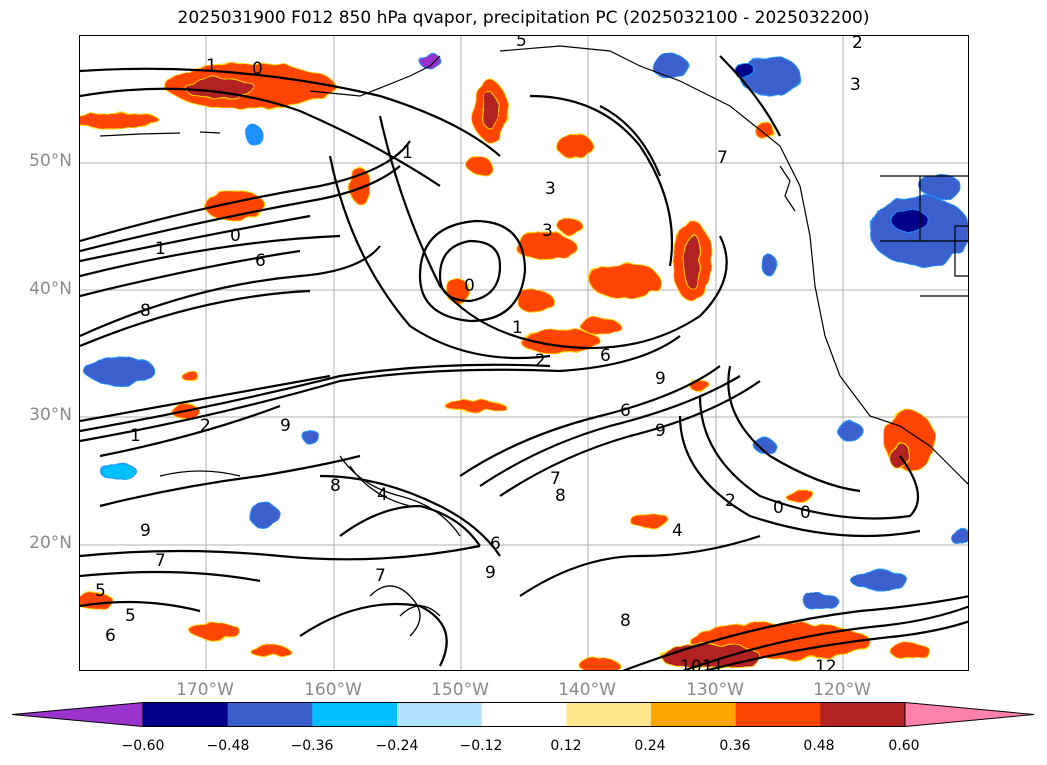  Describe the element at coordinates (310, 546) in the screenshot. I see `qvapor-contours-thin` at that location.